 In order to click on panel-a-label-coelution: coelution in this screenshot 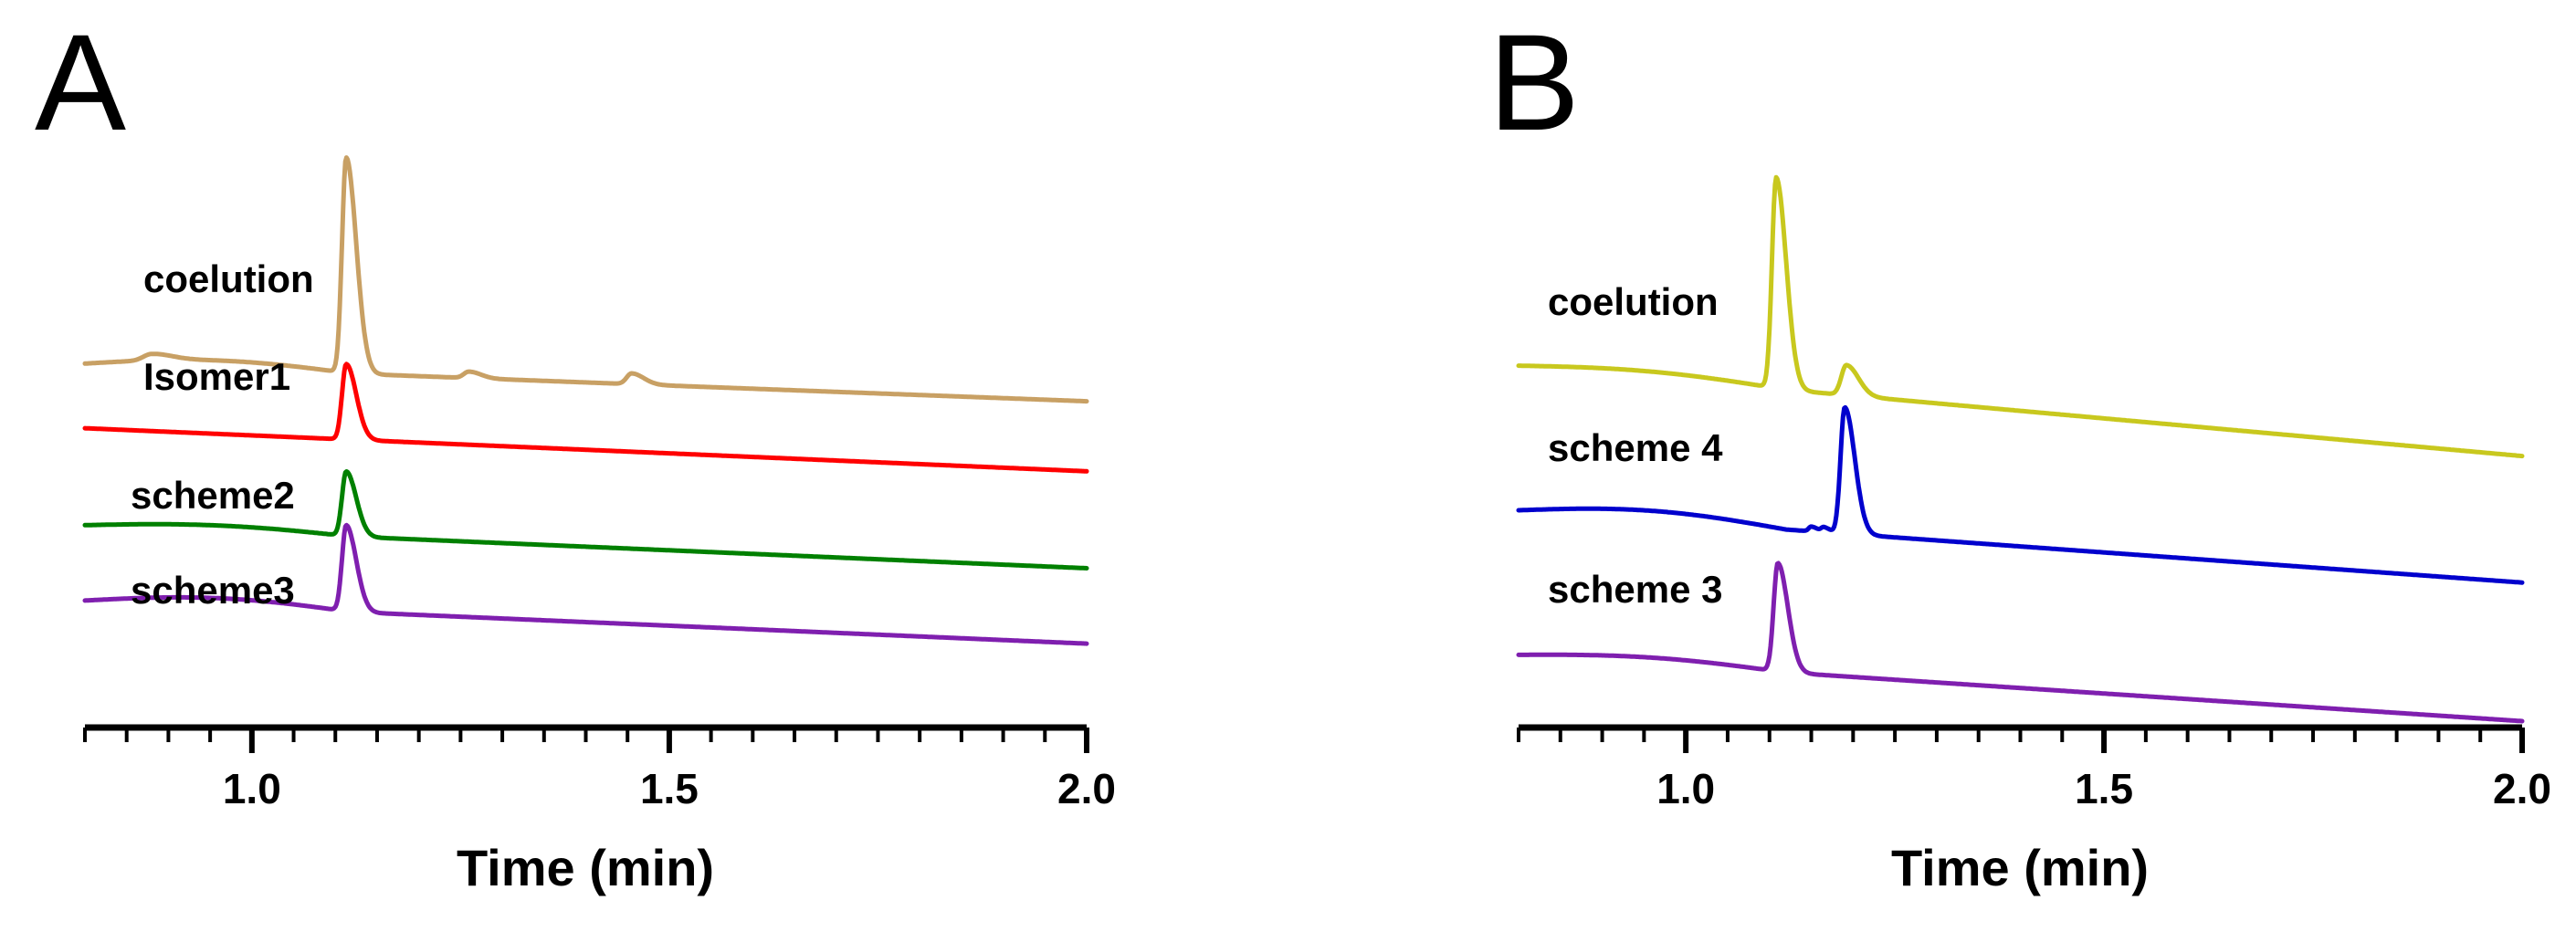, I will do `click(228, 278)`.